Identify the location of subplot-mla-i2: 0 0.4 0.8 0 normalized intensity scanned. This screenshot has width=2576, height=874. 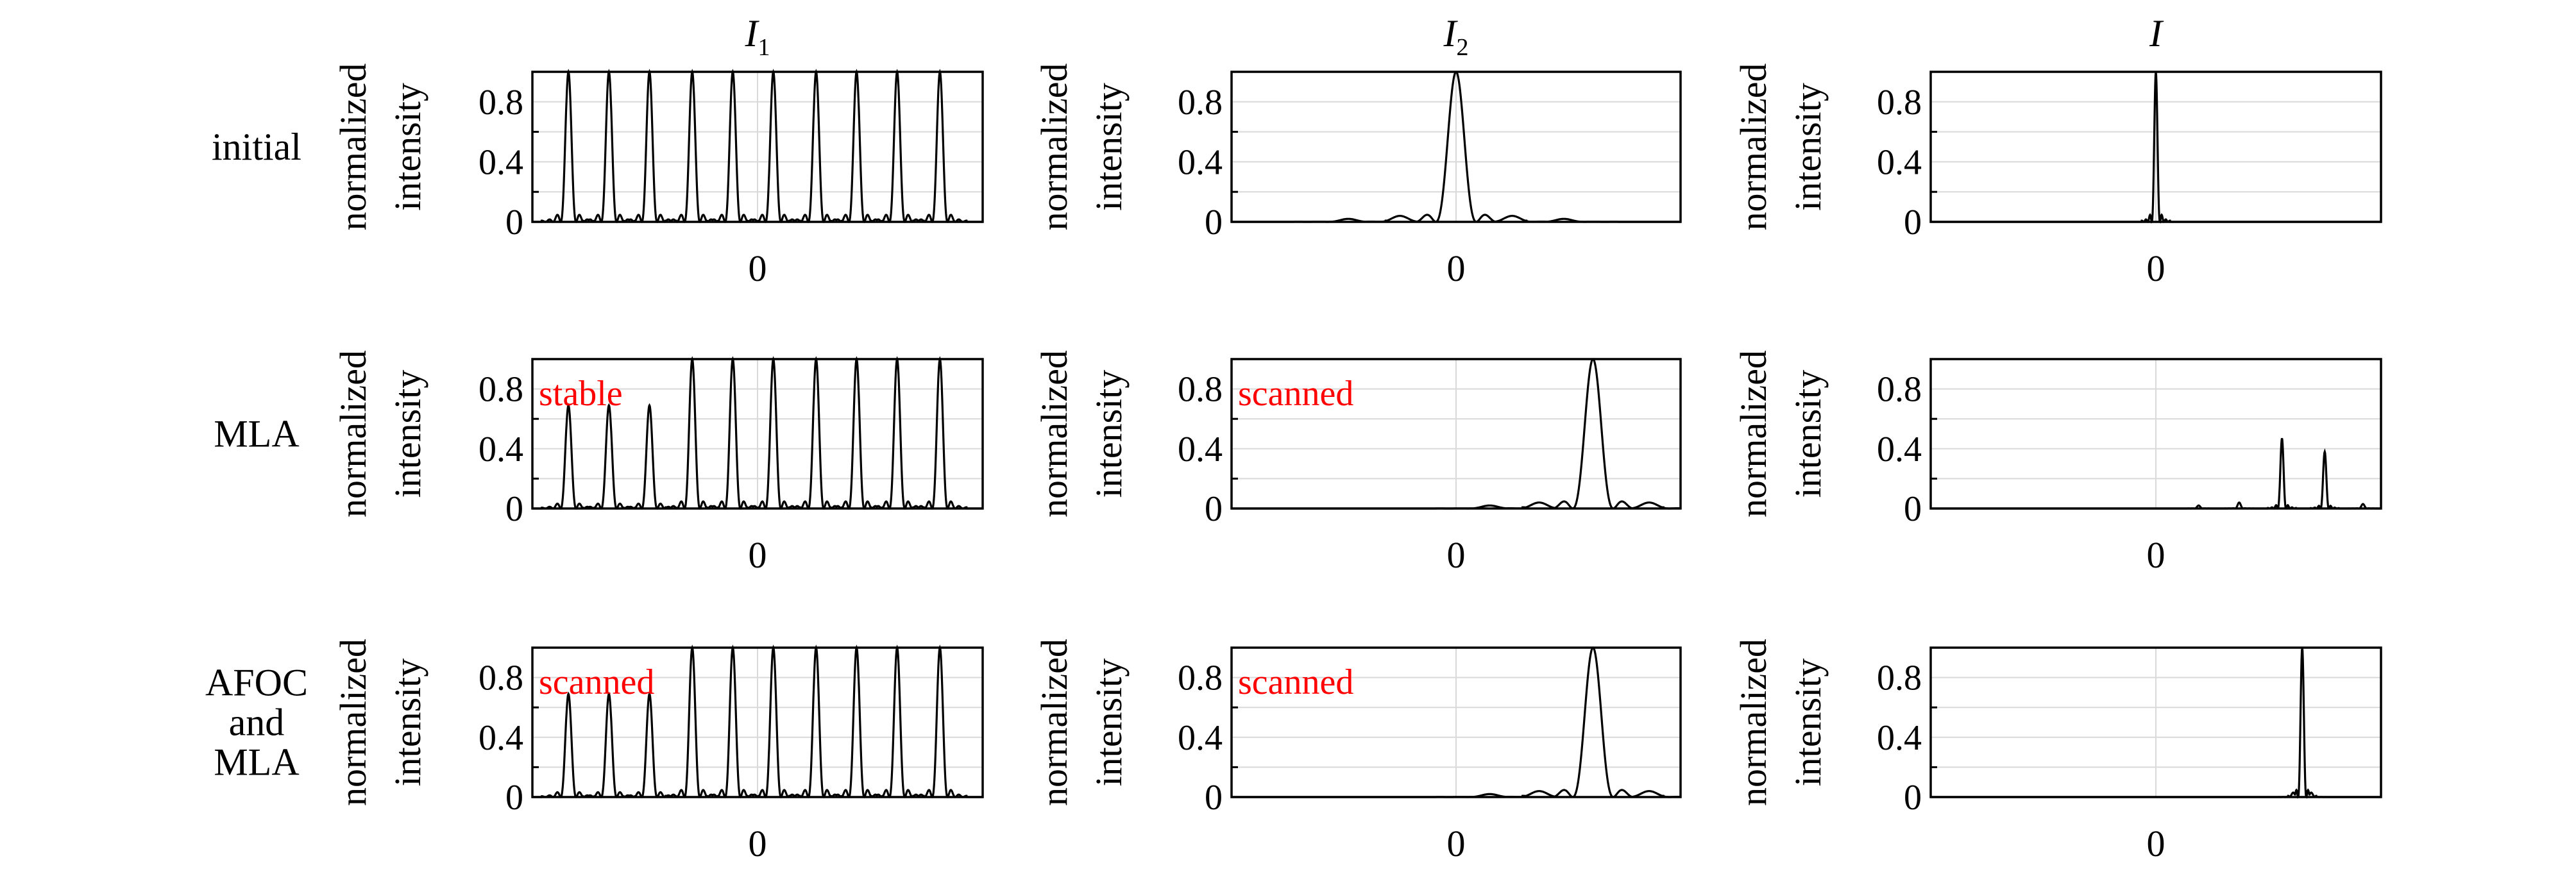
(1357, 463).